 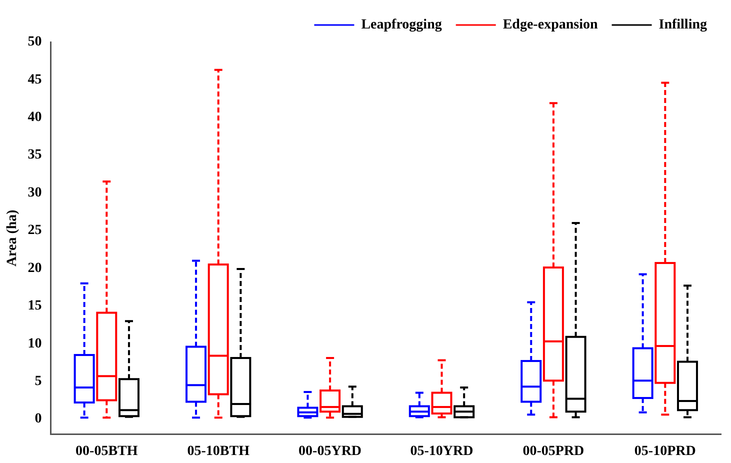 I want to click on x-tick-label: 05-10BTH, so click(x=218, y=452).